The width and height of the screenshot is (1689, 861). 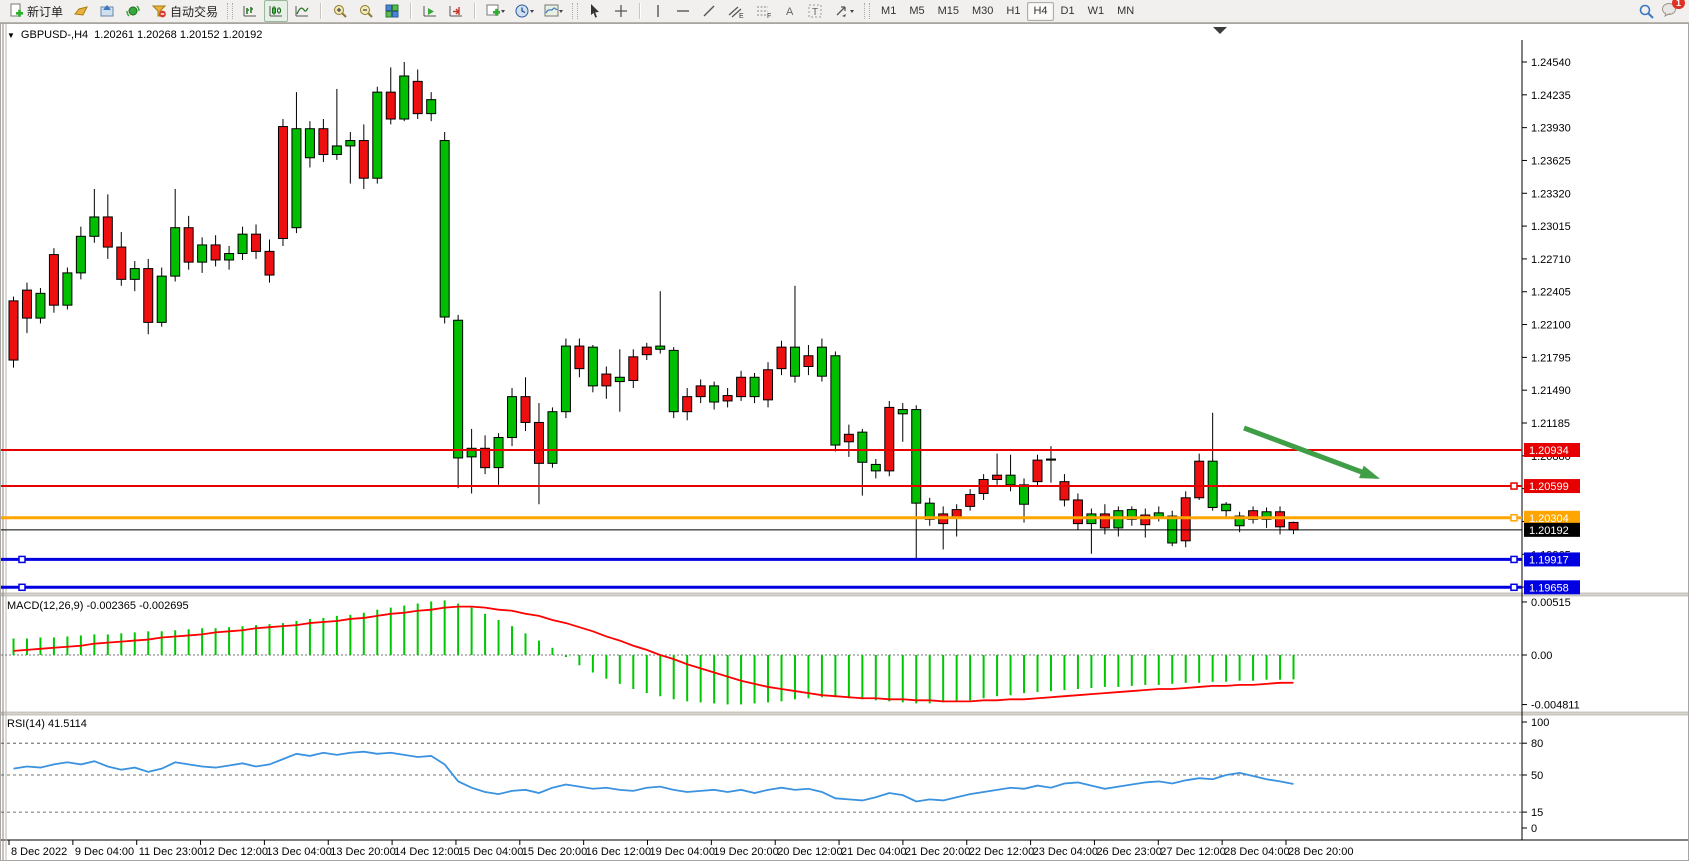 I want to click on panel-separator-macd, so click(x=844, y=594).